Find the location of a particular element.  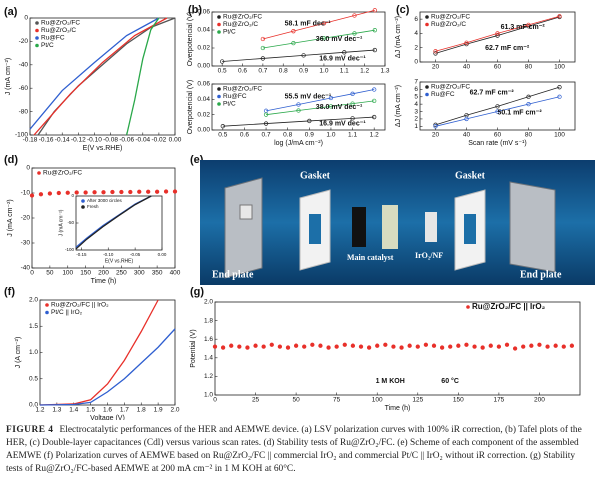

panel-label: (f) is located at coordinates (9, 292).